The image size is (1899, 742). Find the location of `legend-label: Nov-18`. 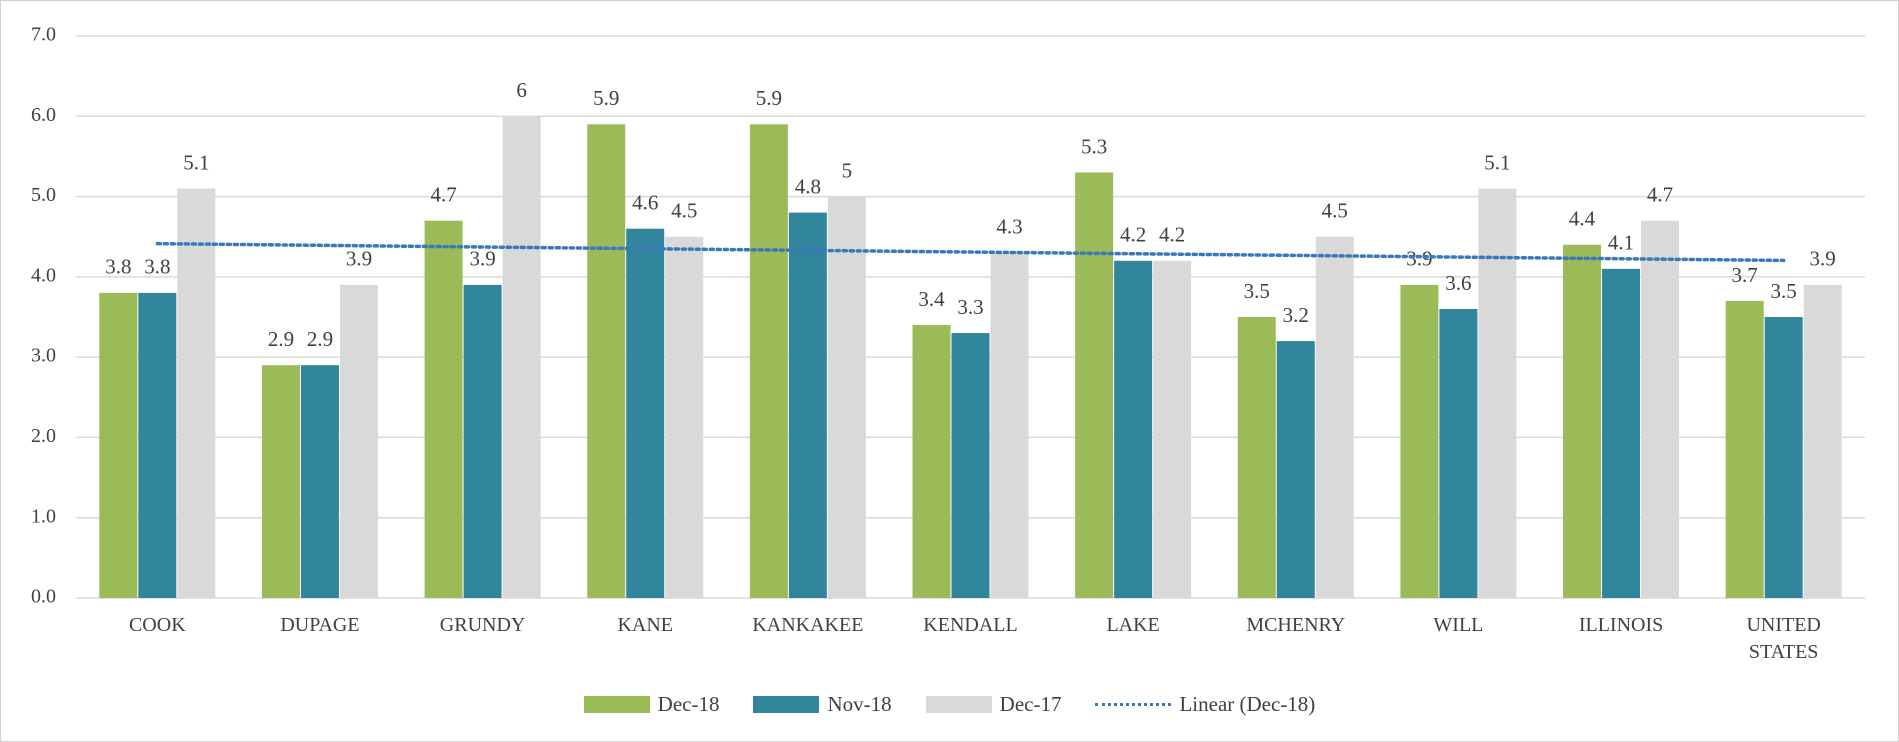

legend-label: Nov-18 is located at coordinates (859, 704).